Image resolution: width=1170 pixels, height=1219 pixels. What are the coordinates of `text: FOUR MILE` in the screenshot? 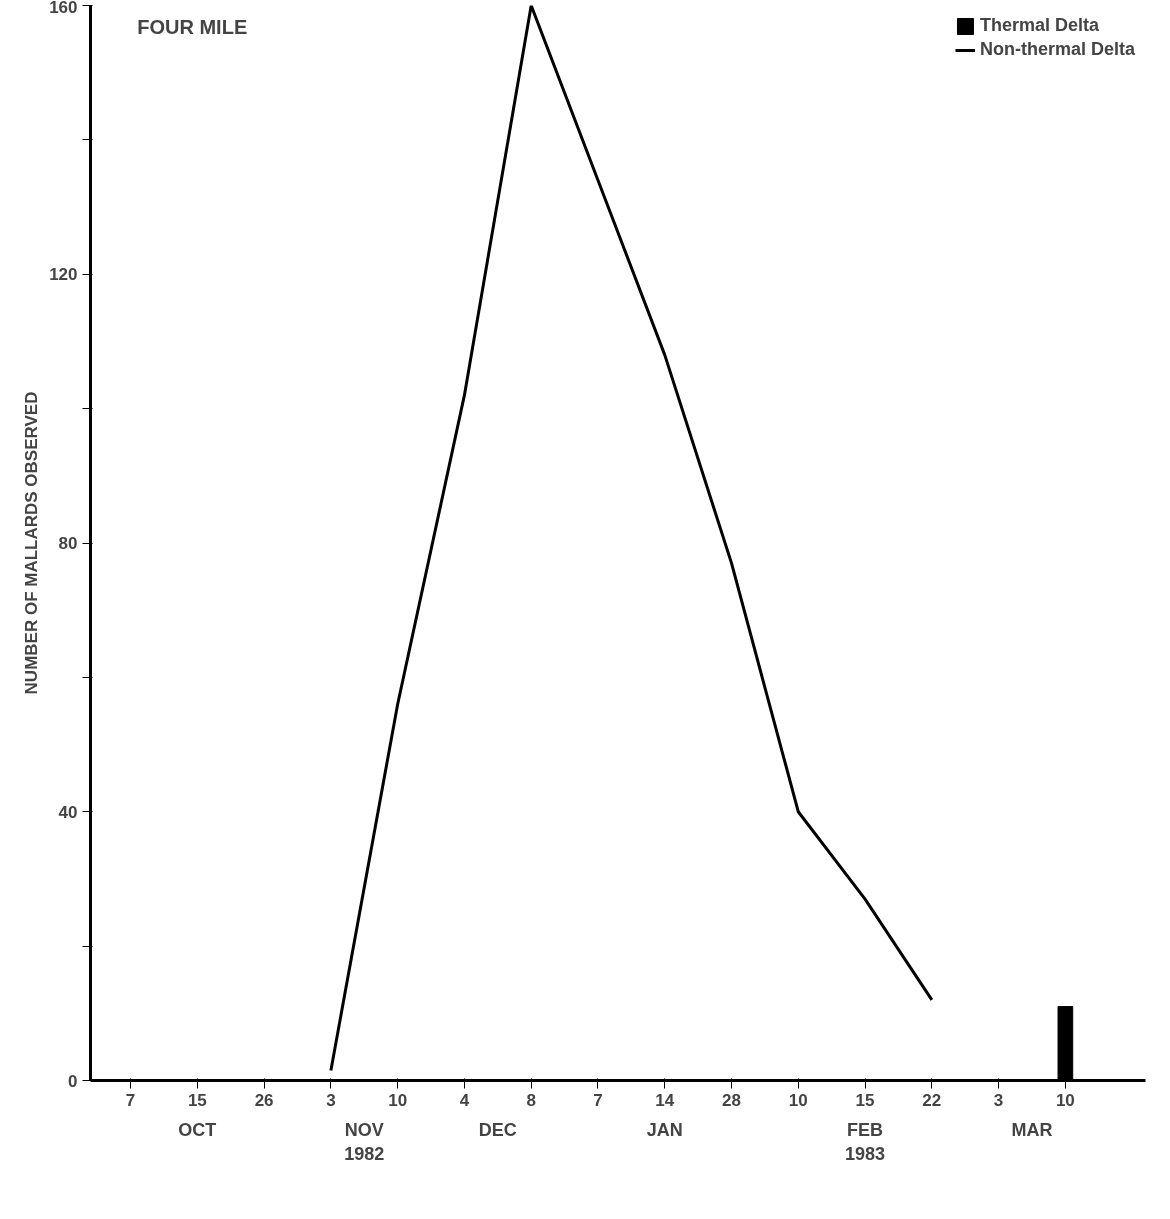 It's located at (192, 27).